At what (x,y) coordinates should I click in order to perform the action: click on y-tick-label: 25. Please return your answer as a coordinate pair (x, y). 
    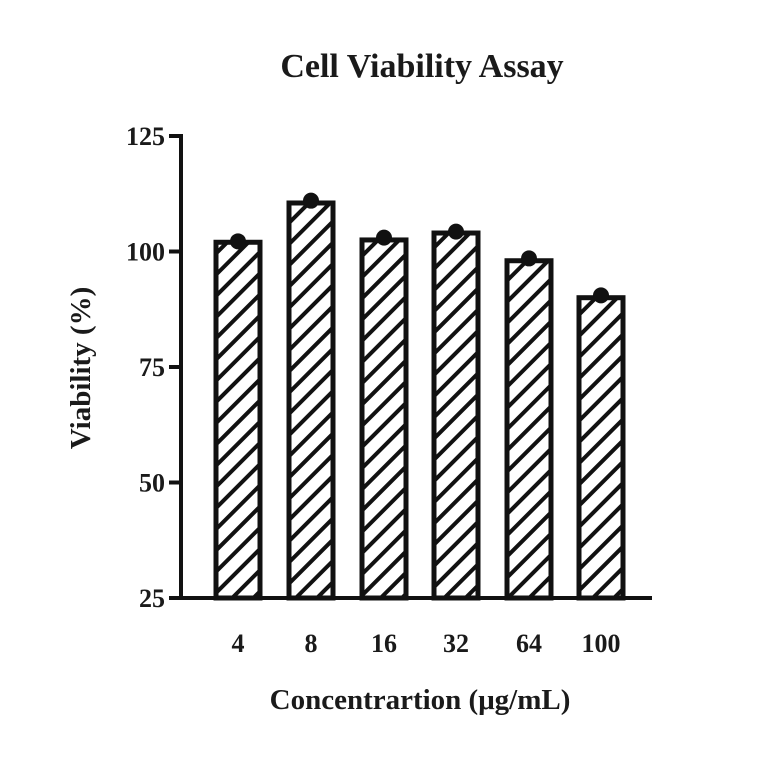
    Looking at the image, I should click on (152, 598).